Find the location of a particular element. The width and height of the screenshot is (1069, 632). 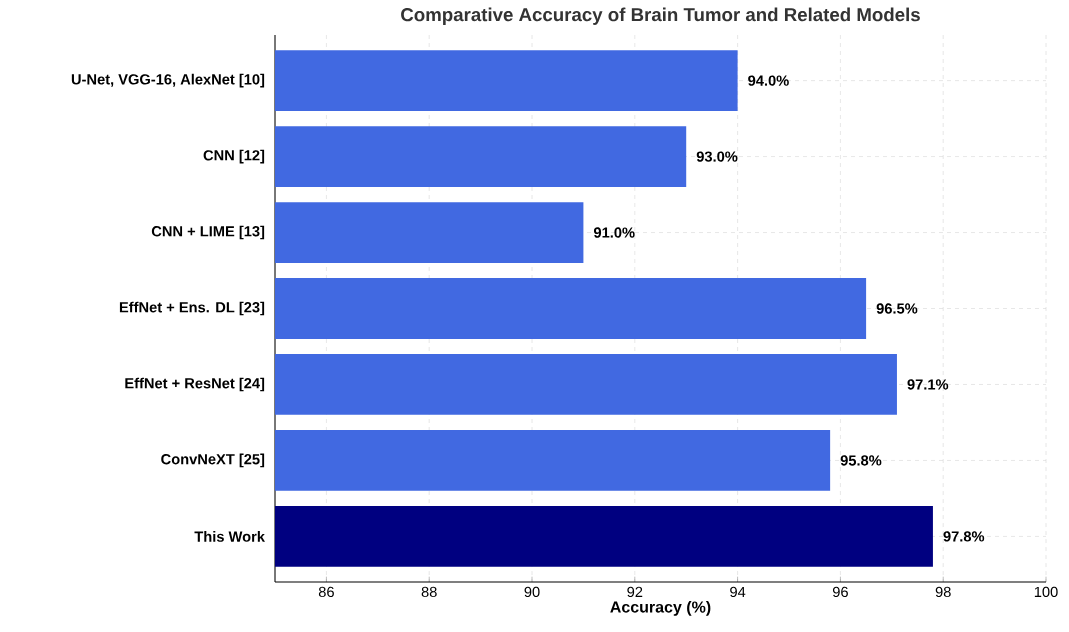

y-tick-label: U-Net, VGG-16, AlexNet [10] is located at coordinates (168, 80).